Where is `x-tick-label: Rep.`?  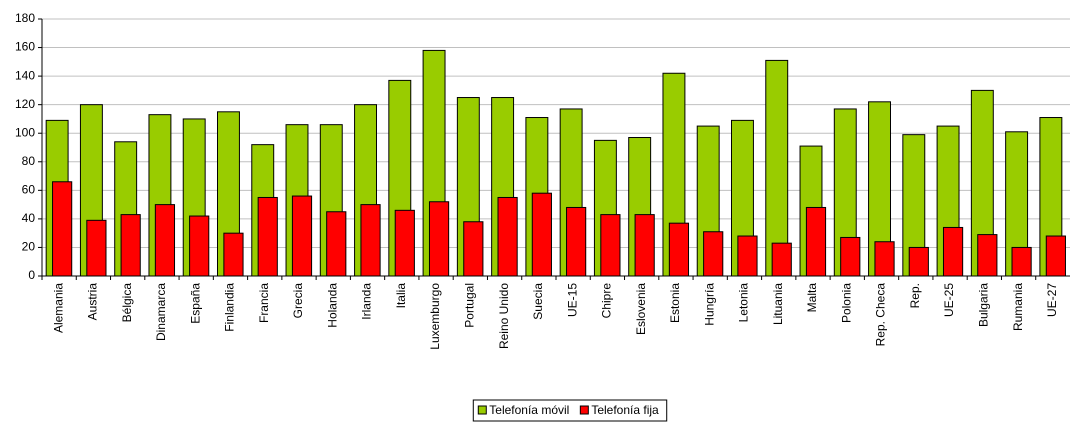 x-tick-label: Rep. is located at coordinates (915, 295).